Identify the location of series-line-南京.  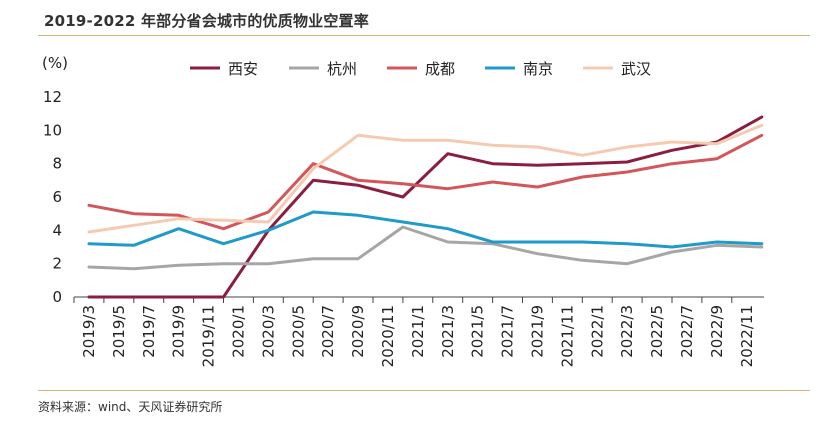
(425, 229).